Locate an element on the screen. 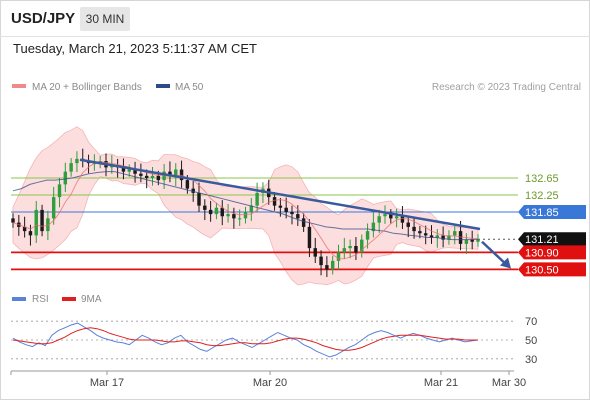 This screenshot has width=590, height=400. level-label-132.65: 132.65 is located at coordinates (542, 179).